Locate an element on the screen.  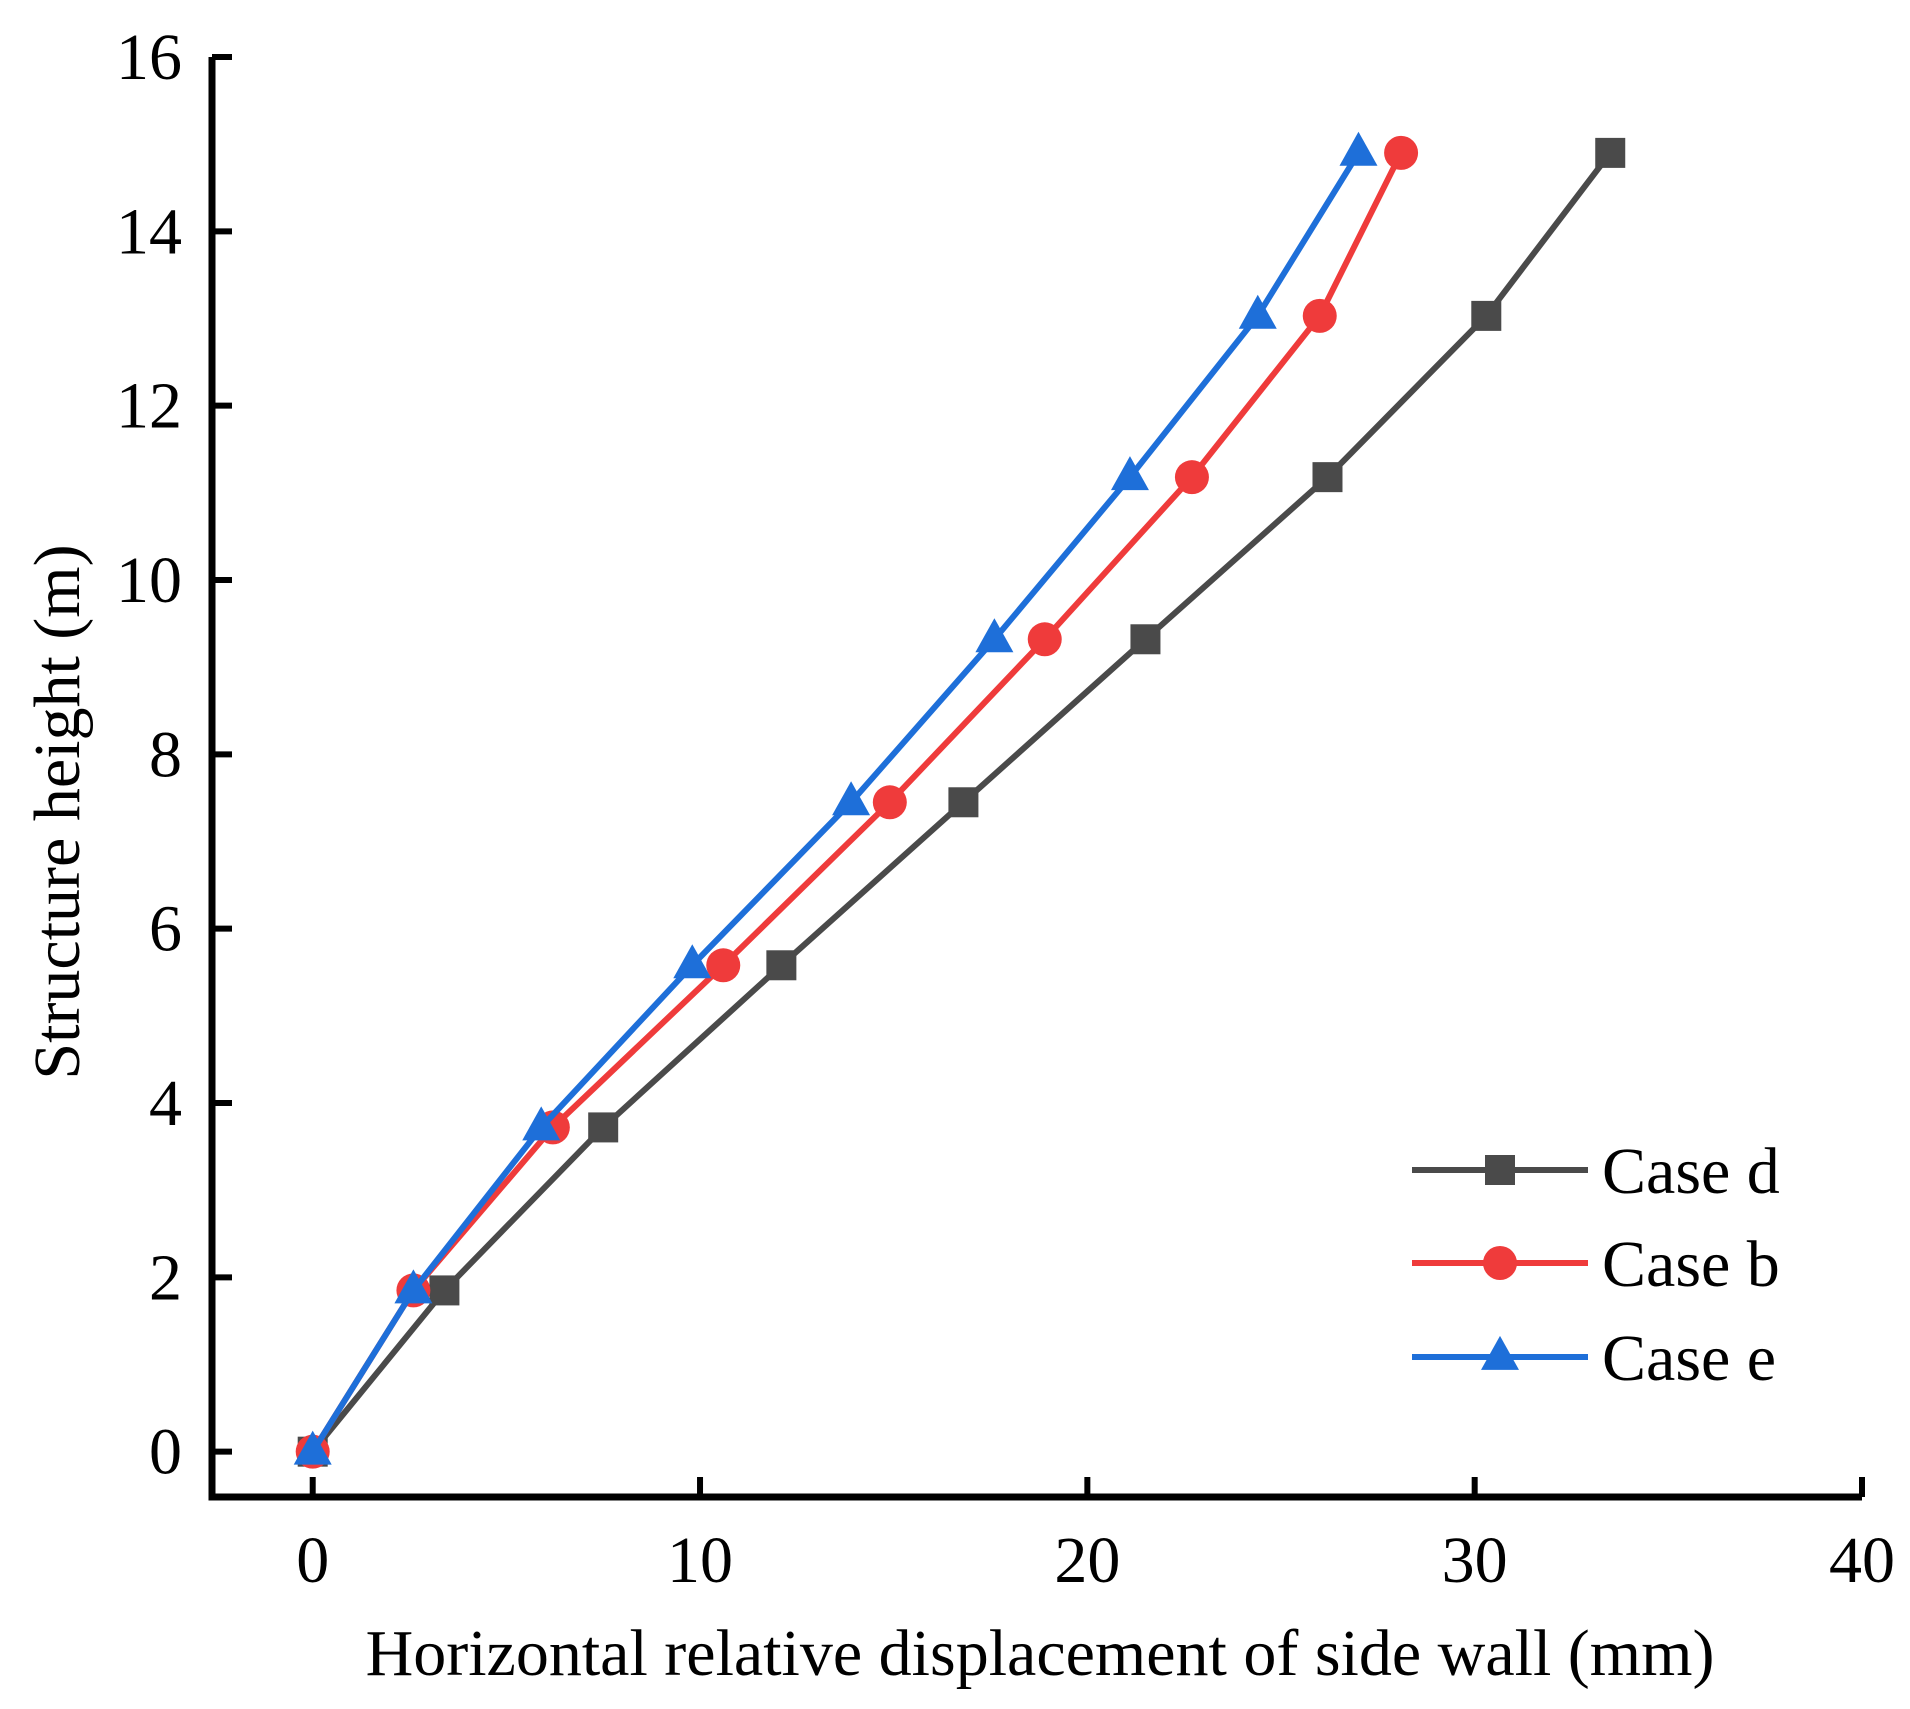
x-tick-label: 0 is located at coordinates (312, 1560).